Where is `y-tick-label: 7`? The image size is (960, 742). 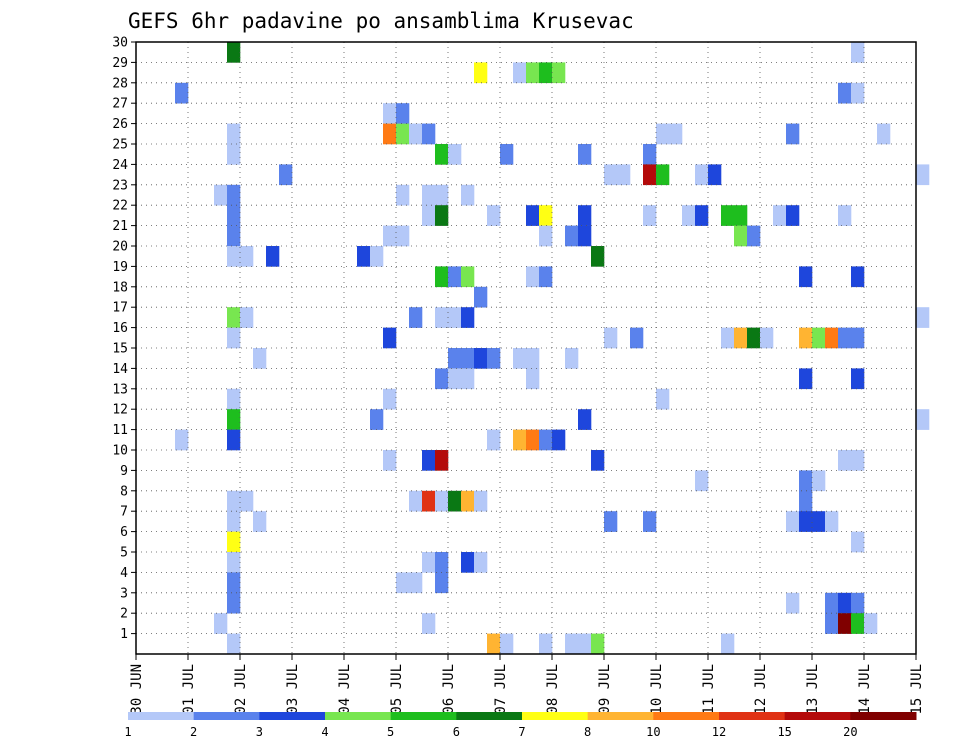 y-tick-label: 7 is located at coordinates (124, 512).